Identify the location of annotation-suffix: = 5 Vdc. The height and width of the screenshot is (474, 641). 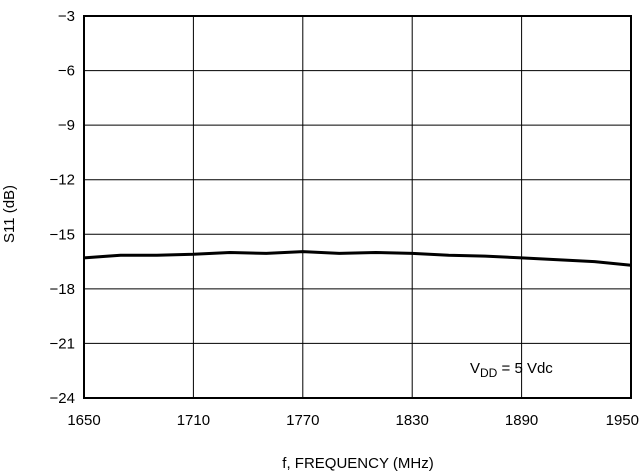
(525, 368).